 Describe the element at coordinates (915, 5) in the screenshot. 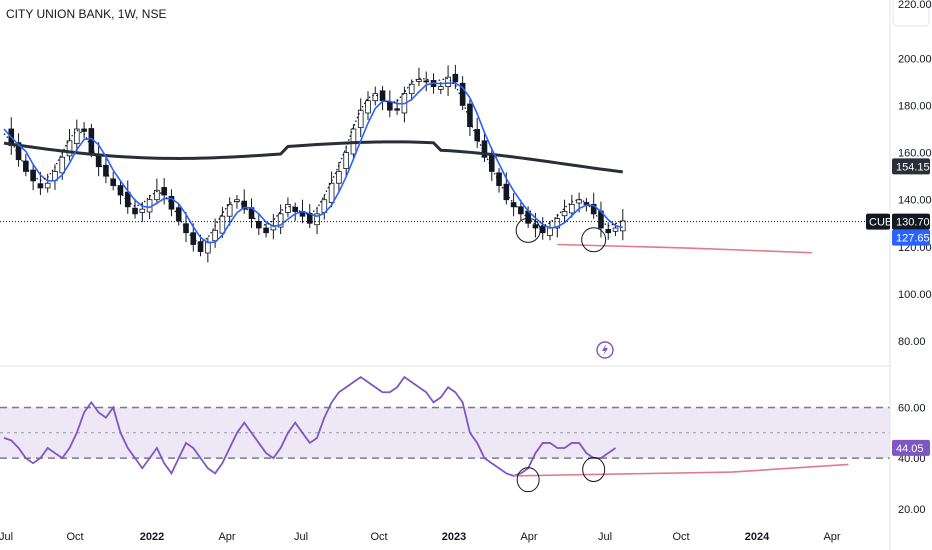

I see `y-tick-top-clipped: 220.00` at that location.